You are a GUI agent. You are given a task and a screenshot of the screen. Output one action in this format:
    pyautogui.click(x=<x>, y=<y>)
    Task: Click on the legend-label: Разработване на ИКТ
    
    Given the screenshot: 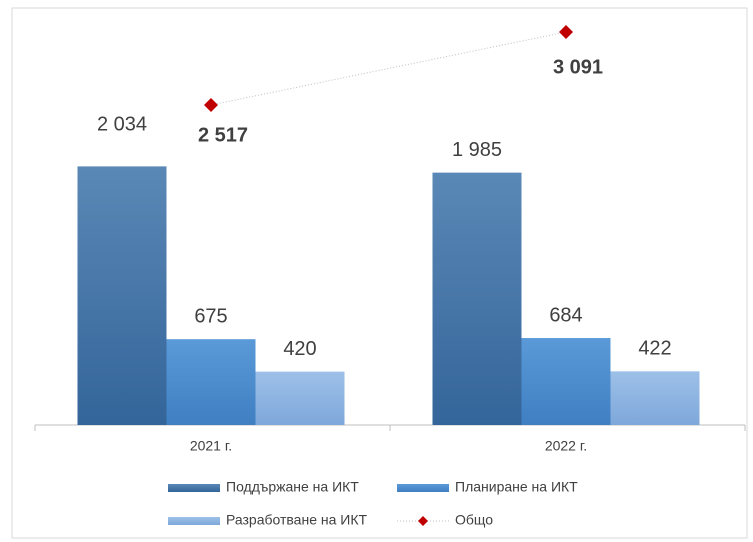 What is the action you would take?
    pyautogui.click(x=297, y=520)
    